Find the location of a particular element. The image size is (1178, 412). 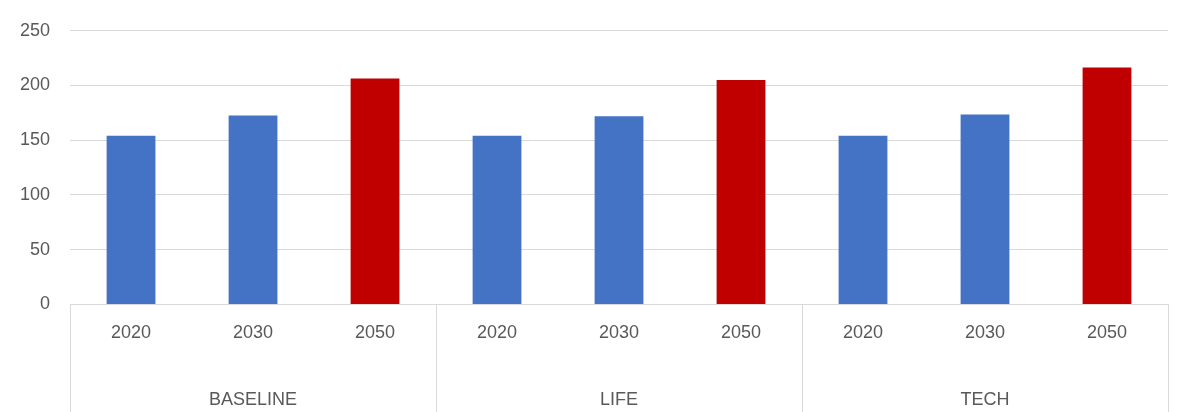

y-tick-label: 150 is located at coordinates (35, 139).